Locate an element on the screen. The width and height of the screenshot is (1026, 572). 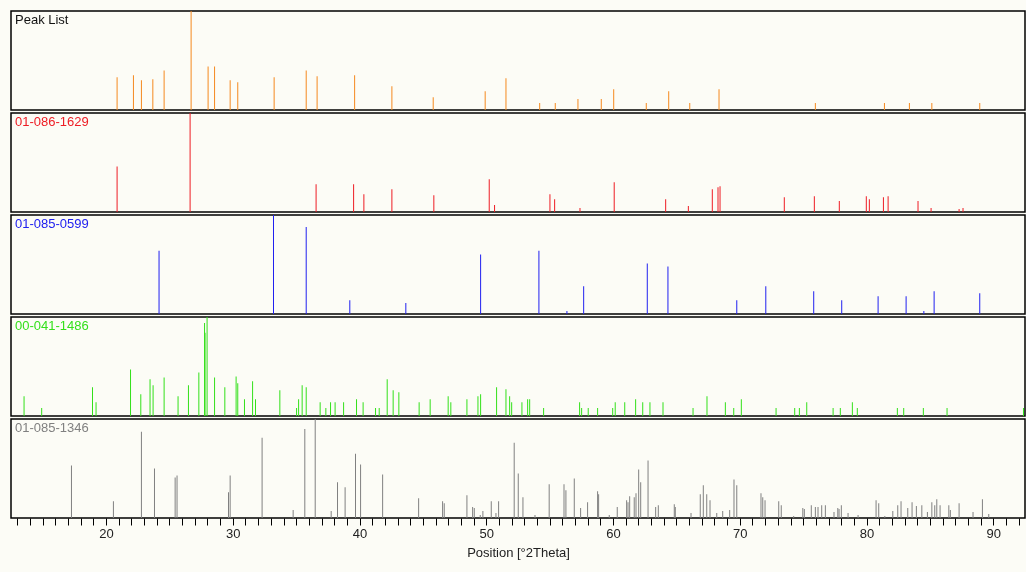
x-tick-label: 30 is located at coordinates (233, 533).